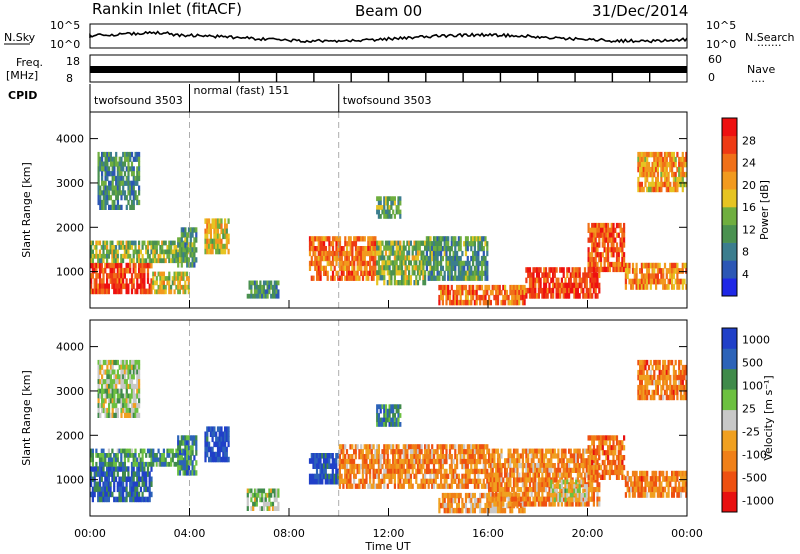 This screenshot has width=800, height=554. I want to click on noise-tick-top-left: 10^5, so click(65, 25).